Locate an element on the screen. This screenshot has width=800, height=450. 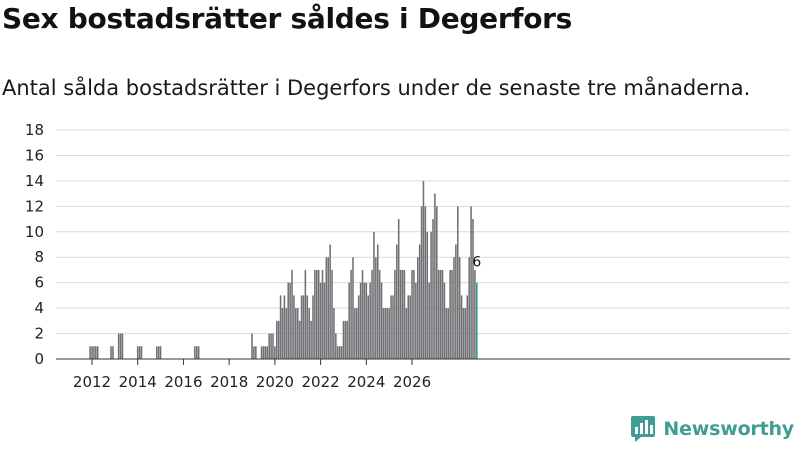
y-axis-labels: 0 2 4 6 8 10 12 14 16 18 is located at coordinates (34, 244).